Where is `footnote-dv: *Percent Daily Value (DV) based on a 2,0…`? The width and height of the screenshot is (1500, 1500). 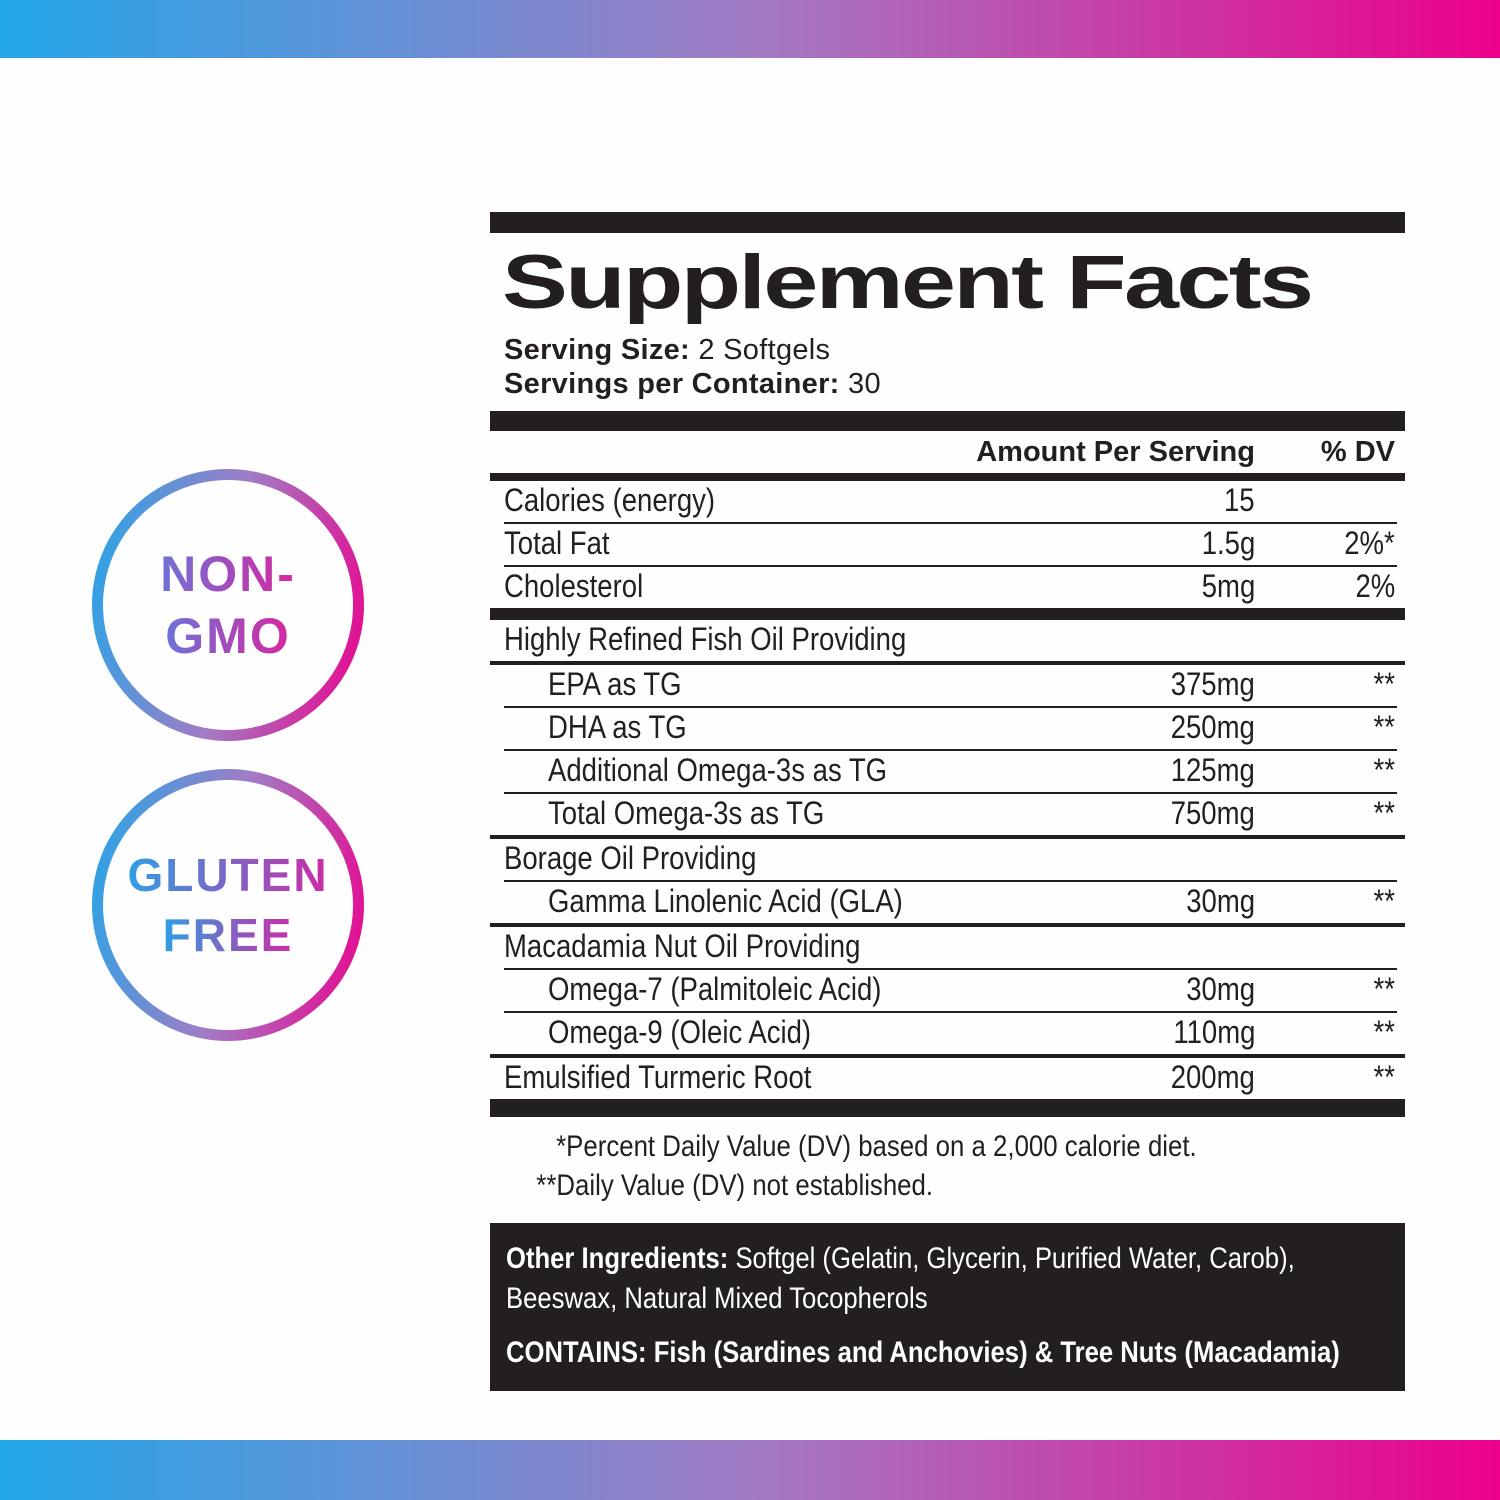 footnote-dv: *Percent Daily Value (DV) based on a 2,0… is located at coordinates (876, 1146).